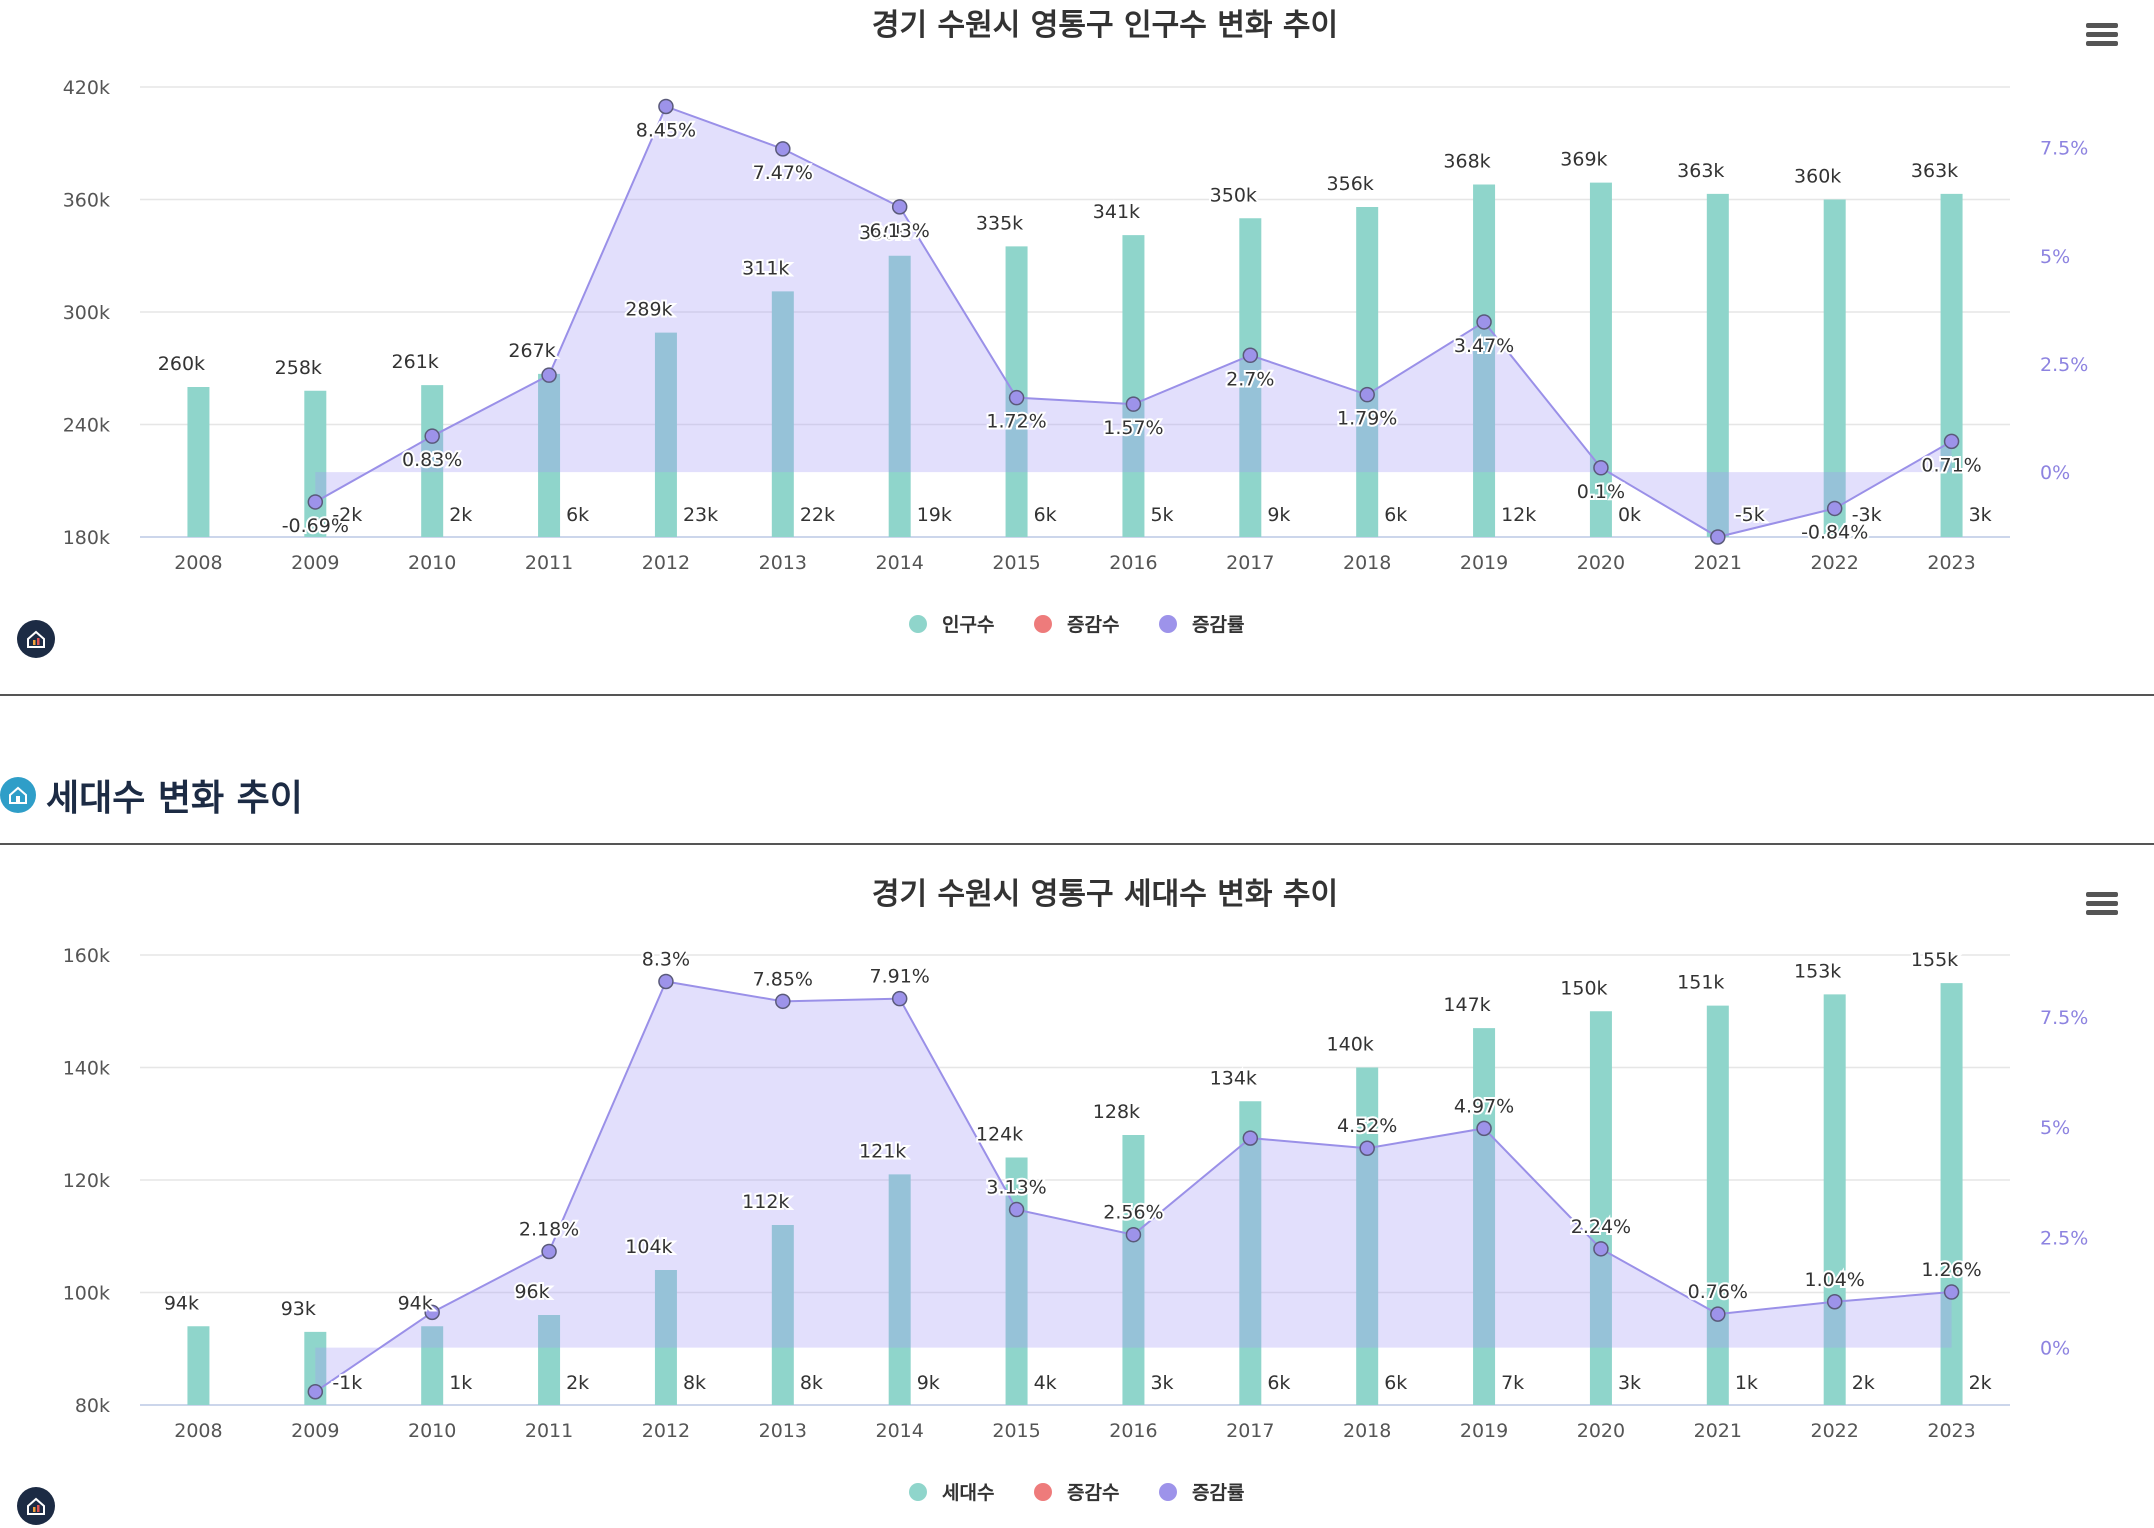  I want to click on bar-value-label: 330k, so click(882, 233).